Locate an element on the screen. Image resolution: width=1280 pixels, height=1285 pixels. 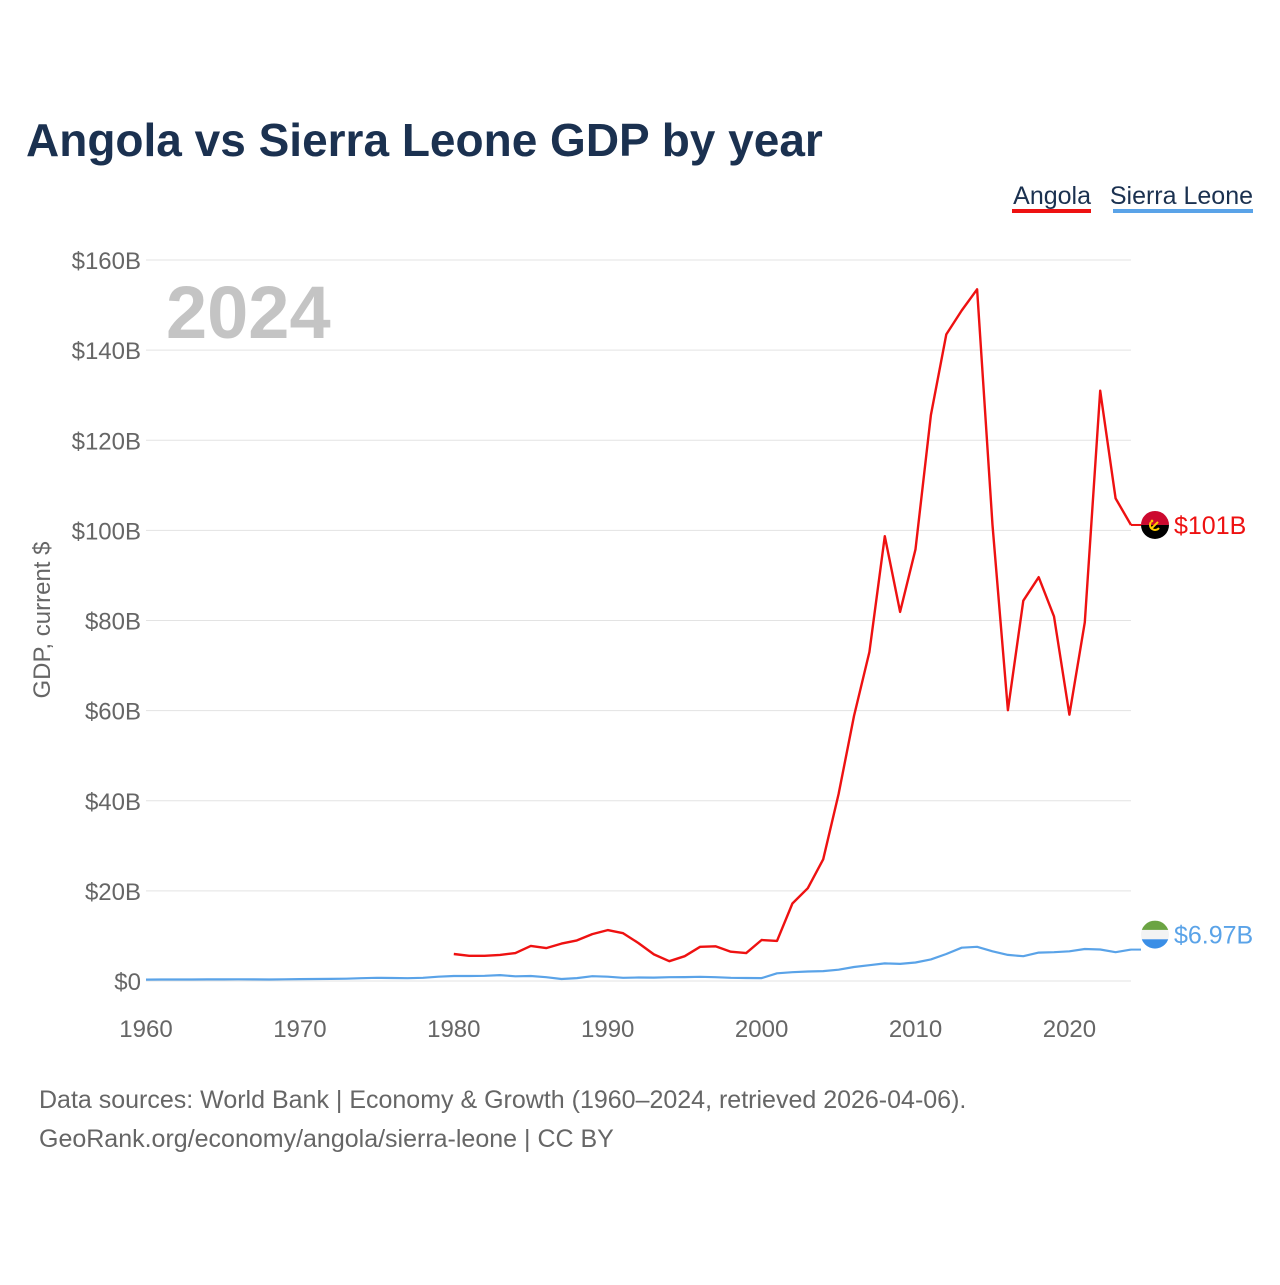
x-axis-tick-labels: 1960 1970 1980 1990 2000 2010 2020 is located at coordinates (607, 1029).